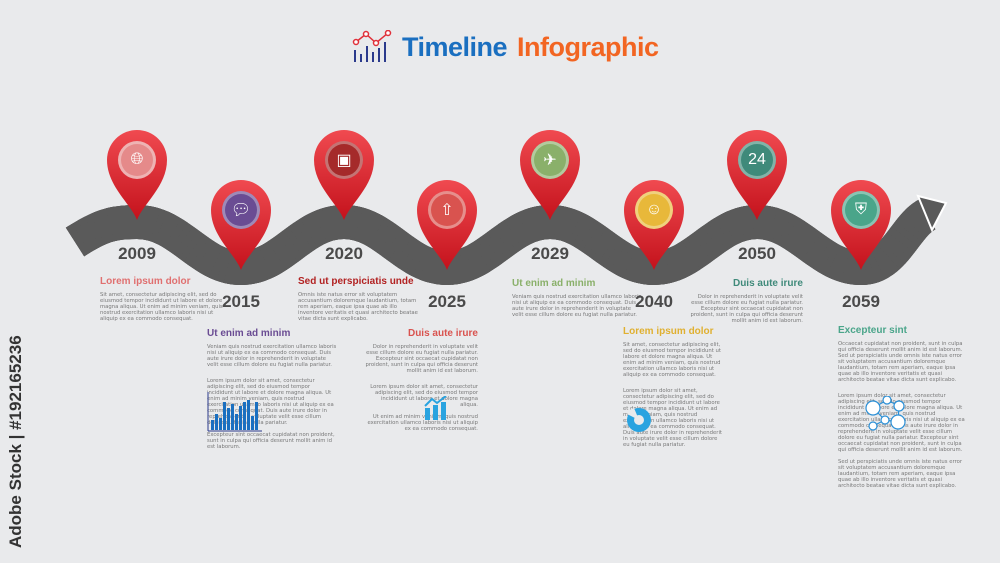  What do you see at coordinates (550, 160) in the screenshot?
I see `airplane-icon: ✈` at bounding box center [550, 160].